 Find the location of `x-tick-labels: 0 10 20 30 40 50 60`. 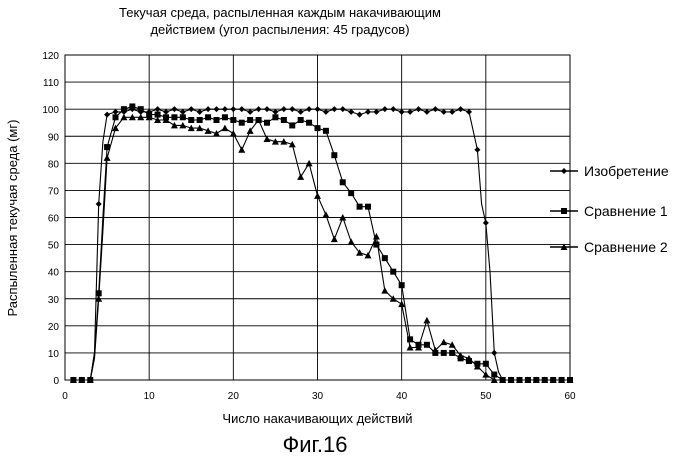

x-tick-labels: 0 10 20 30 40 50 60 is located at coordinates (319, 396).